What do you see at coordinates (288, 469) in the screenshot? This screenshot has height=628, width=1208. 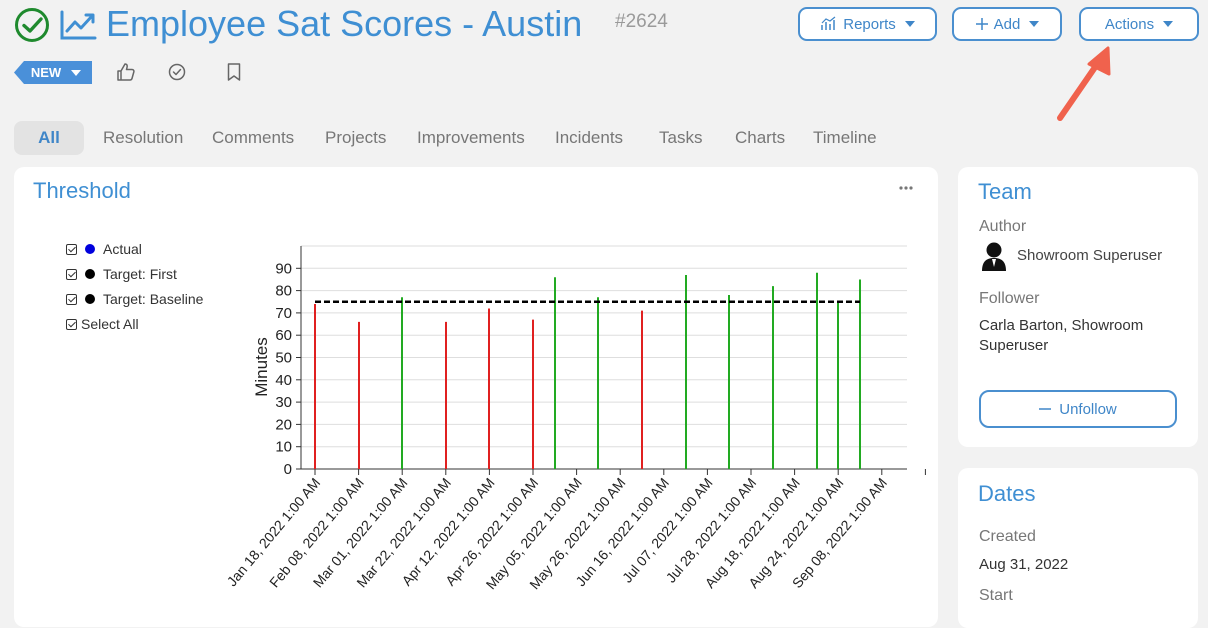 I see `y-tick-label: 0` at bounding box center [288, 469].